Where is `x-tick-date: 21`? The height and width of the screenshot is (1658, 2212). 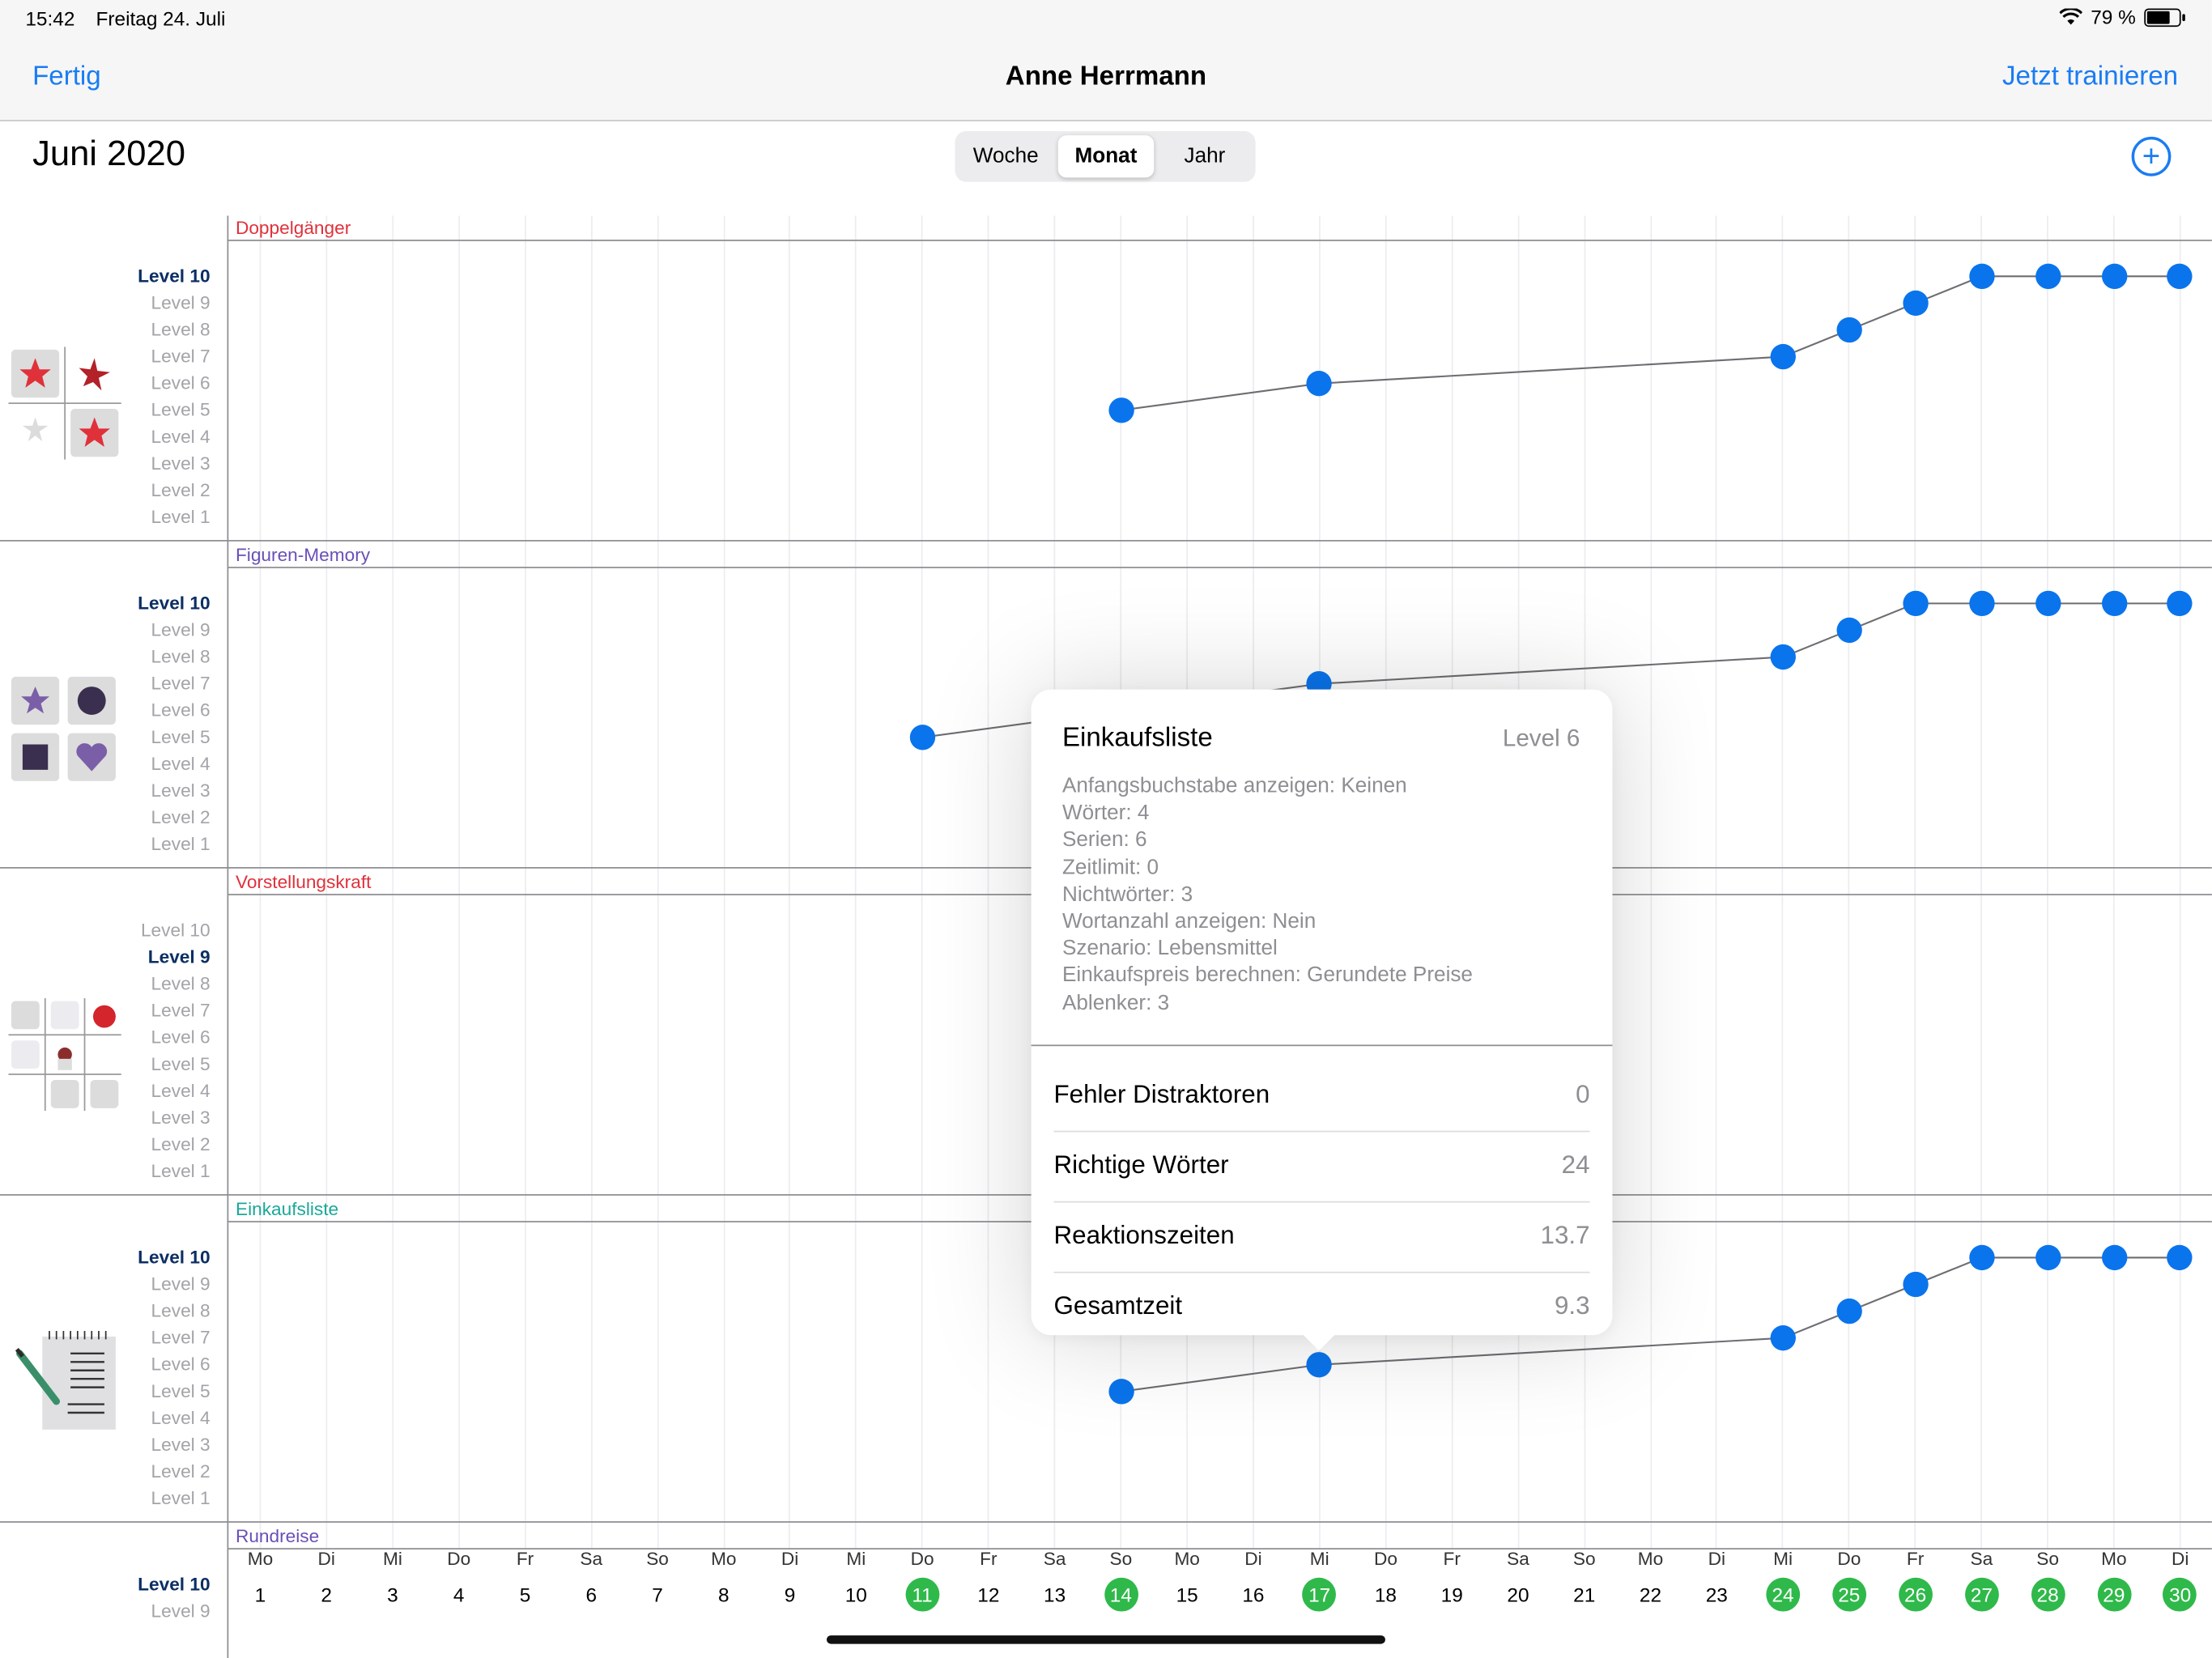 x-tick-date: 21 is located at coordinates (1585, 1594).